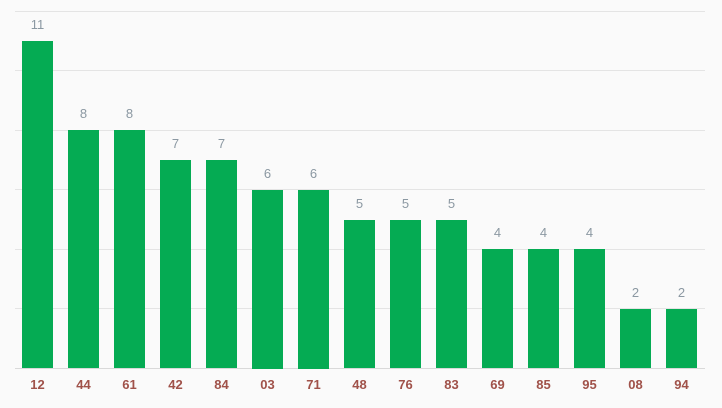  What do you see at coordinates (37, 384) in the screenshot?
I see `x-axis-label: 12` at bounding box center [37, 384].